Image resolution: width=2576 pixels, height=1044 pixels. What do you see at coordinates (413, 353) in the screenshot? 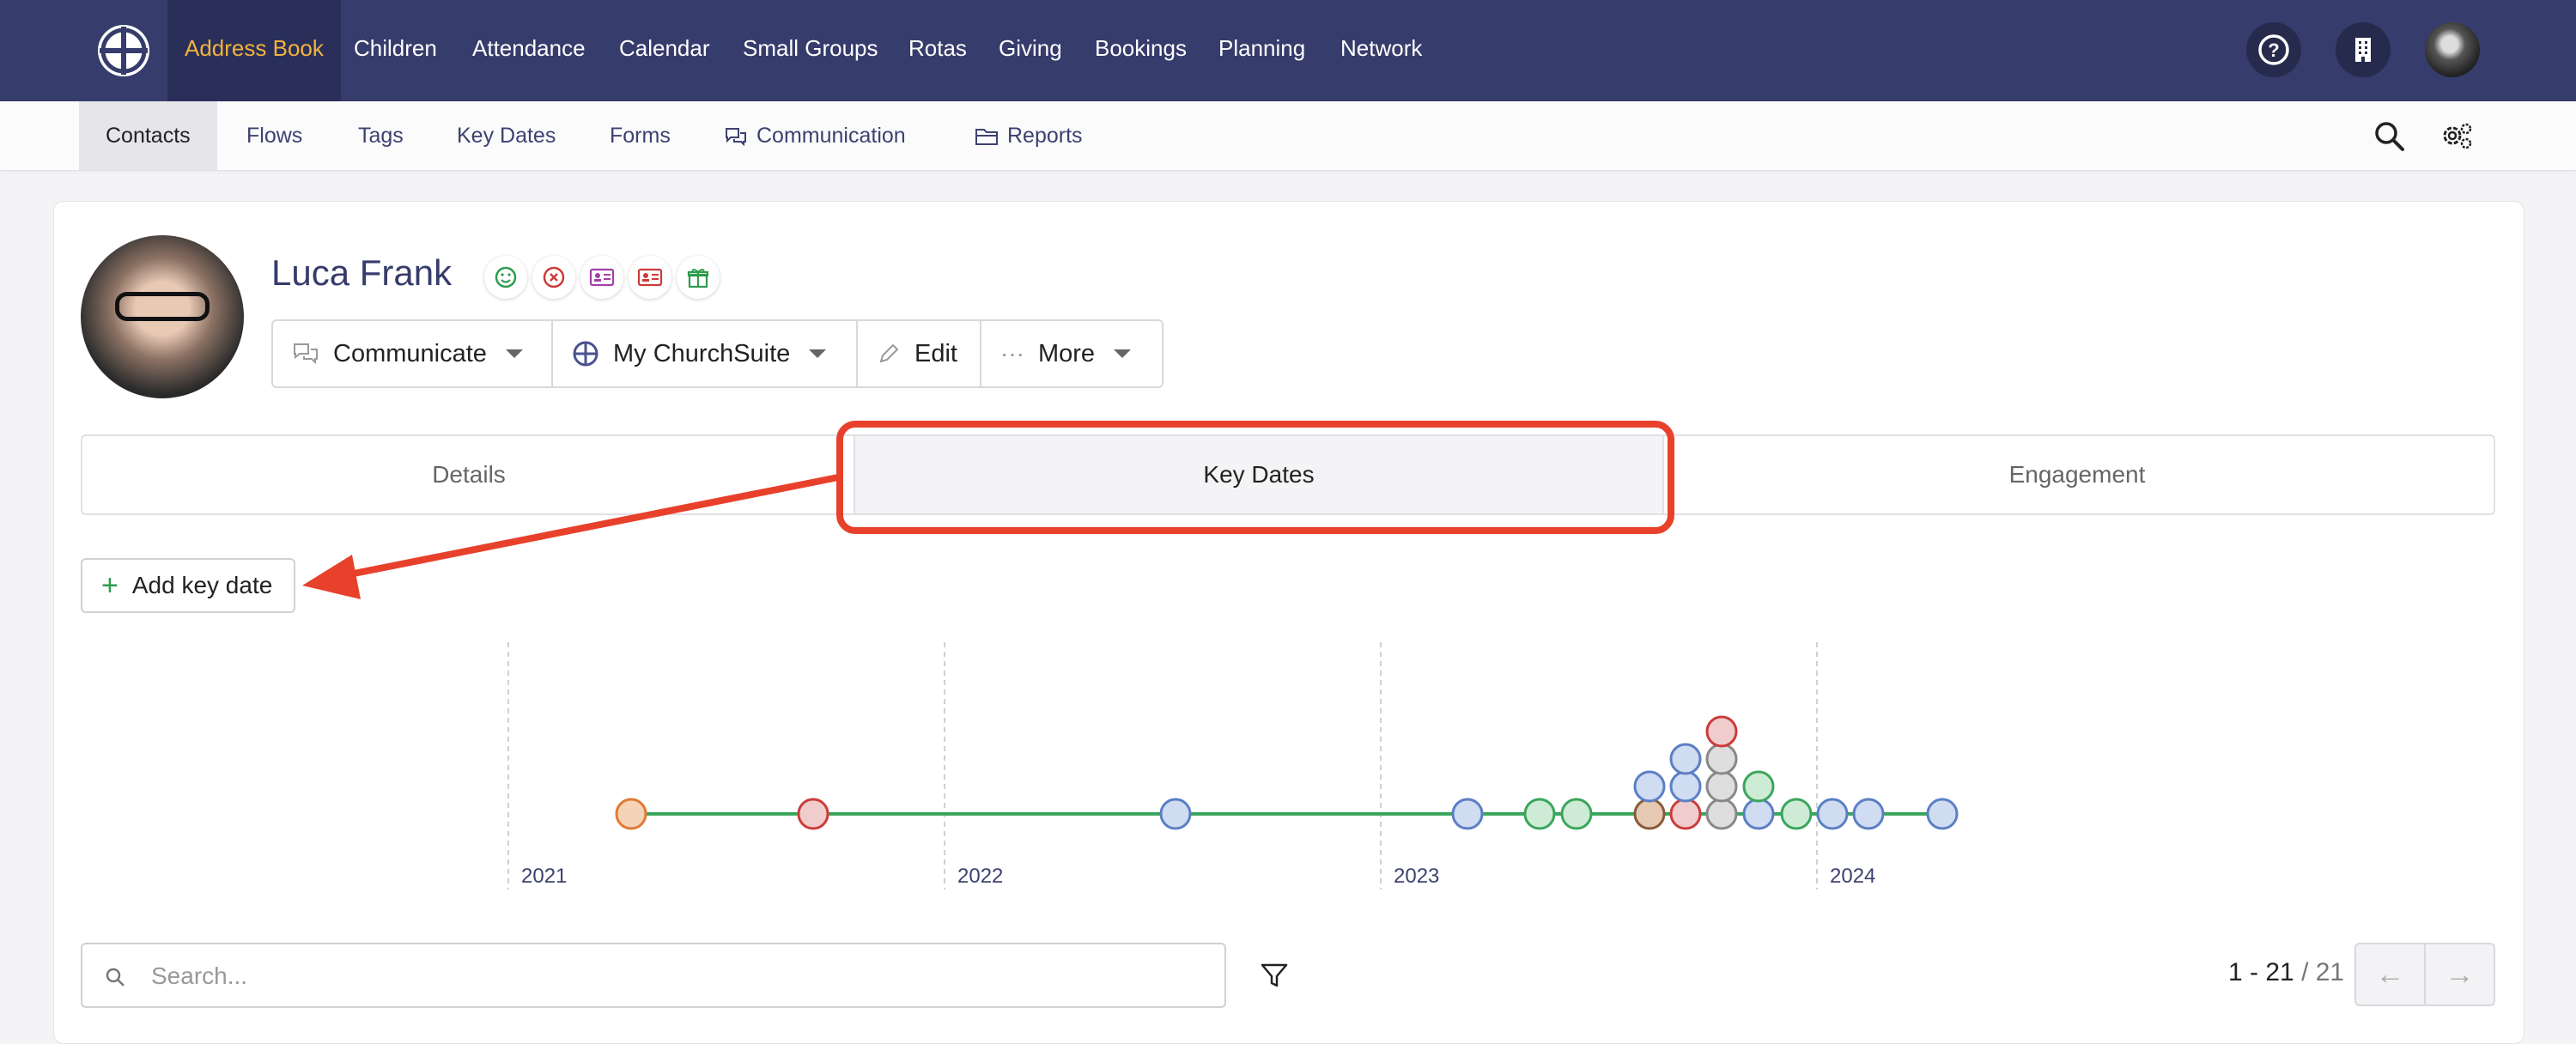
I see `communicate-button: Communicate` at bounding box center [413, 353].